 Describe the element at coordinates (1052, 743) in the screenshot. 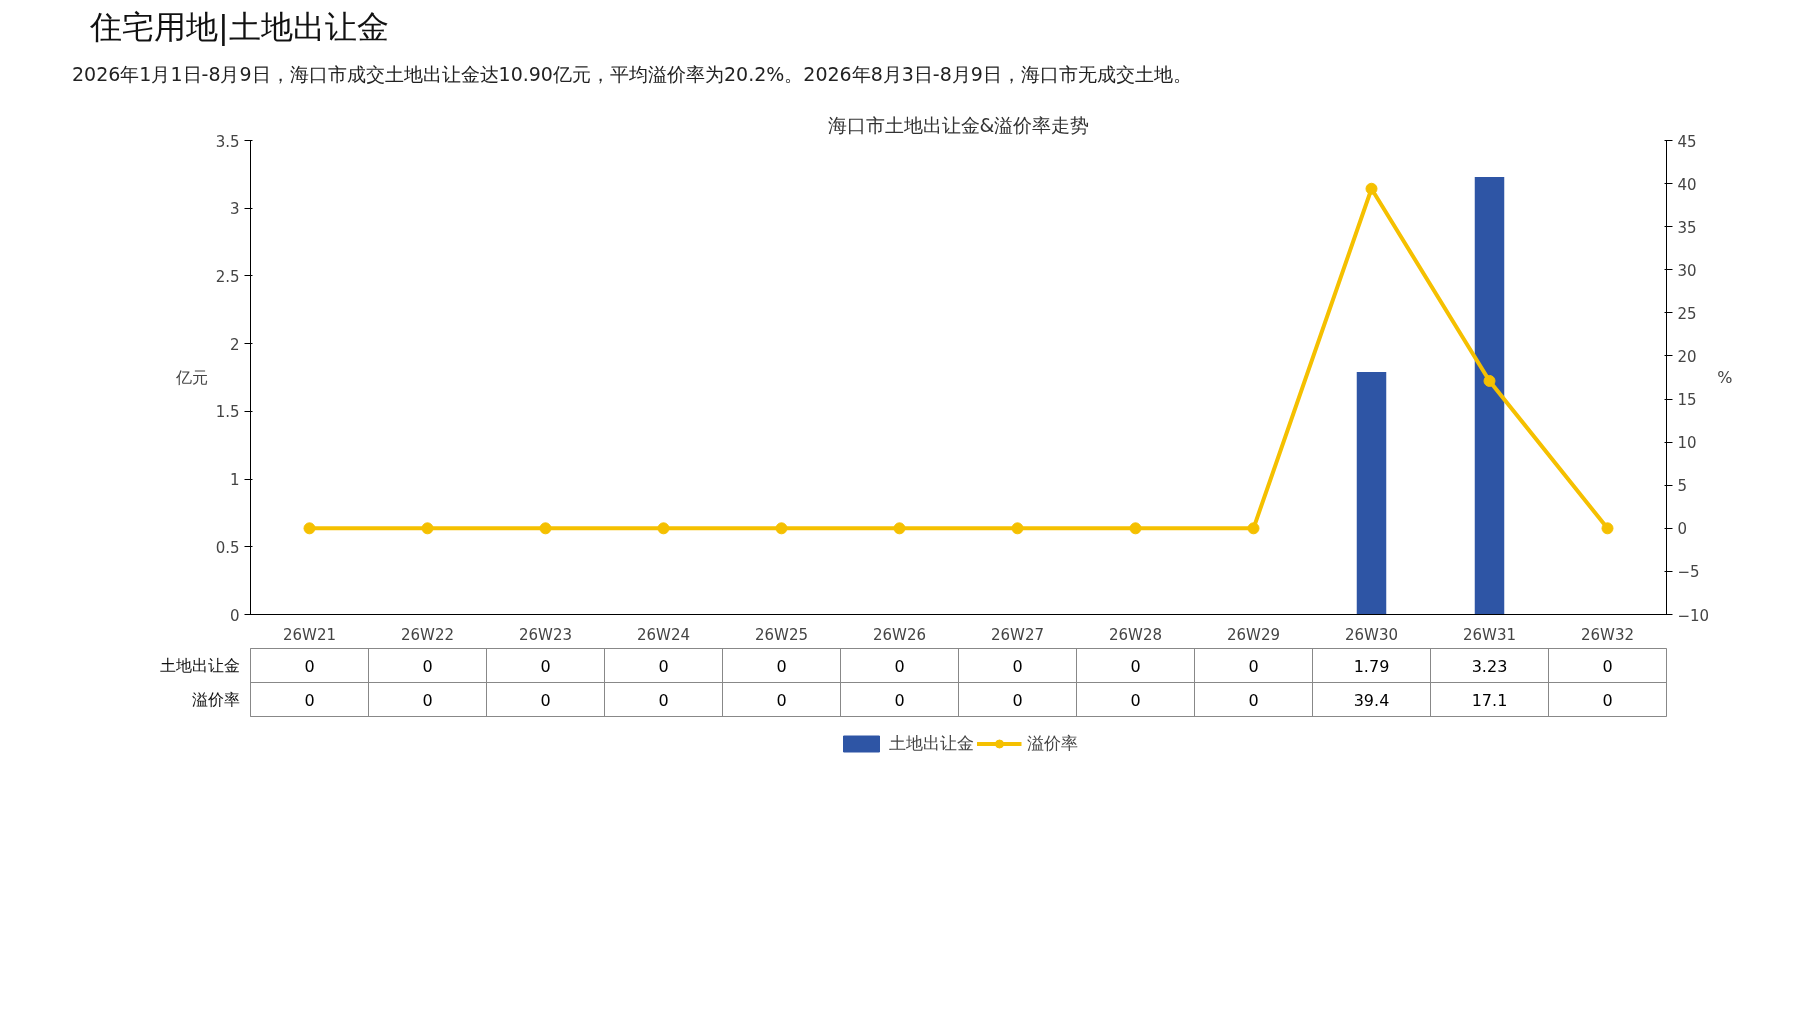

I see `legend-label: 溢价率` at that location.